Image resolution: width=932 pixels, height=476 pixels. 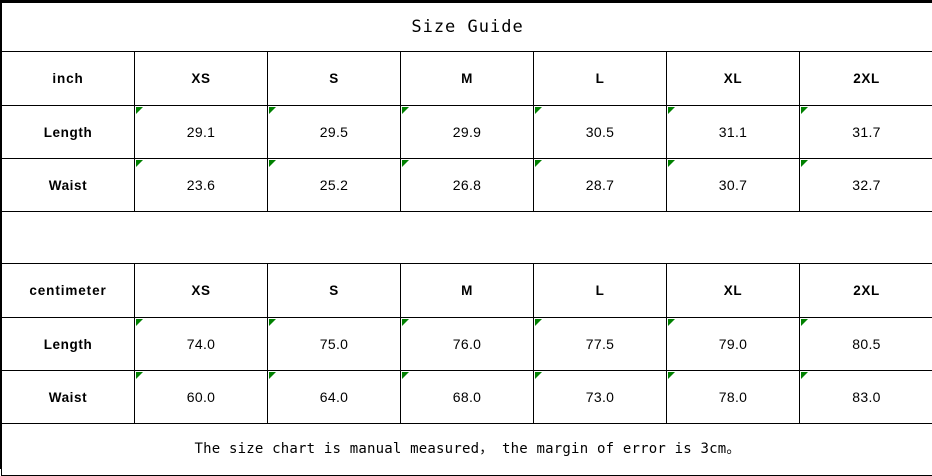 I want to click on table-row: Length 29.1 29.5 29.9 30.5 31.1 31.7, so click(x=467, y=132).